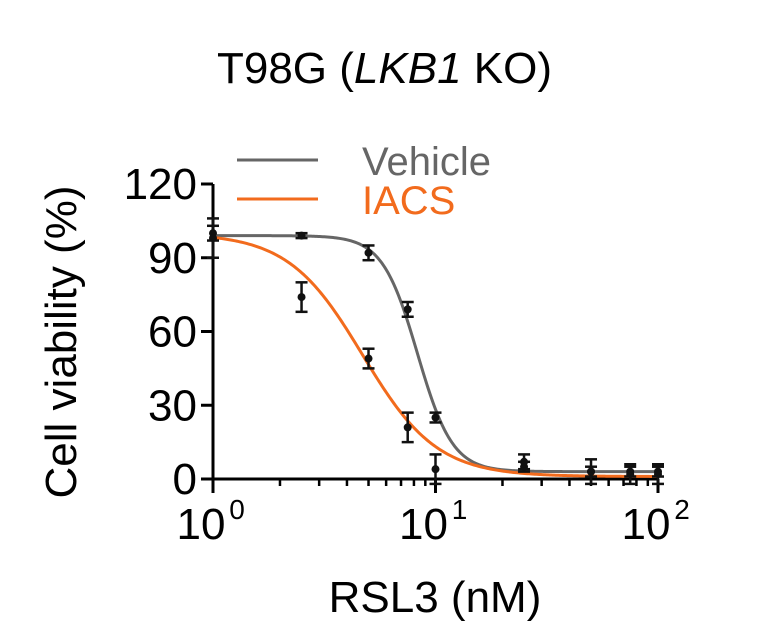 The width and height of the screenshot is (769, 627). Describe the element at coordinates (407, 68) in the screenshot. I see `title-gene: LKB1` at that location.